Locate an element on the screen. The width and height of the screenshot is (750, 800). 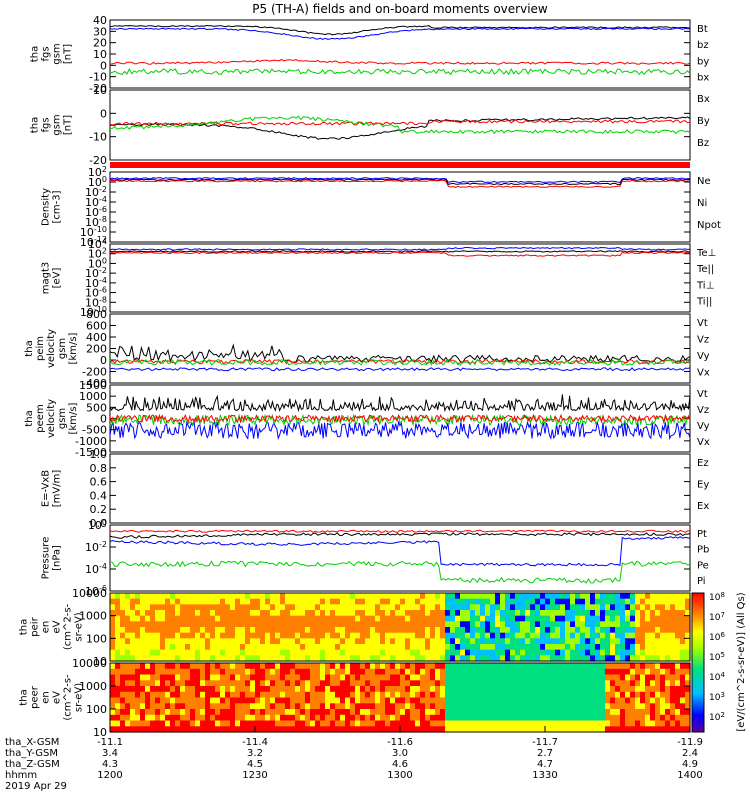
efield-ytick-label: 1.0 is located at coordinates (99, 454).